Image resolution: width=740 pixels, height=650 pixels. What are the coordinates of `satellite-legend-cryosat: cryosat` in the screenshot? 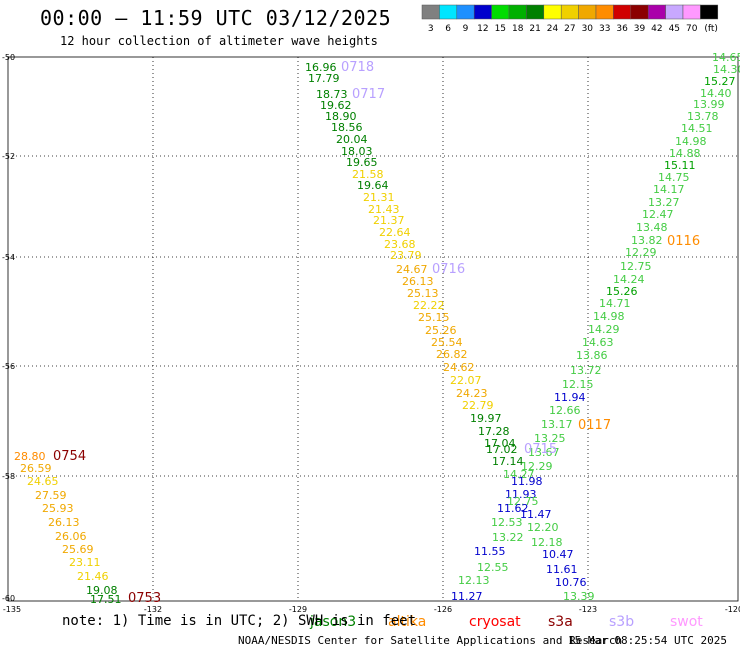 It's located at (495, 622).